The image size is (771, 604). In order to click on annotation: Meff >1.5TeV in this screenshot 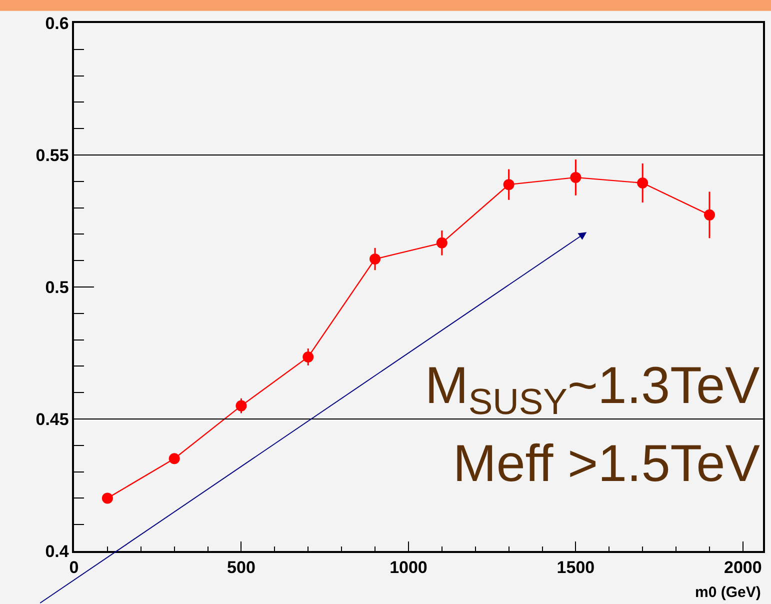, I will do `click(606, 464)`.